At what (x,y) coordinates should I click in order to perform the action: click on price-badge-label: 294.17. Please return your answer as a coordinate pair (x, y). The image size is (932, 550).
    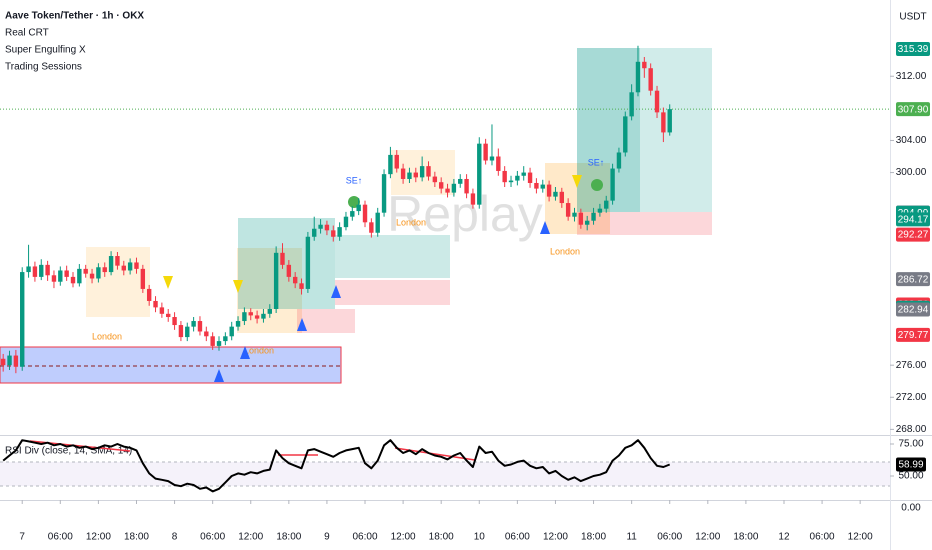
    Looking at the image, I should click on (913, 219).